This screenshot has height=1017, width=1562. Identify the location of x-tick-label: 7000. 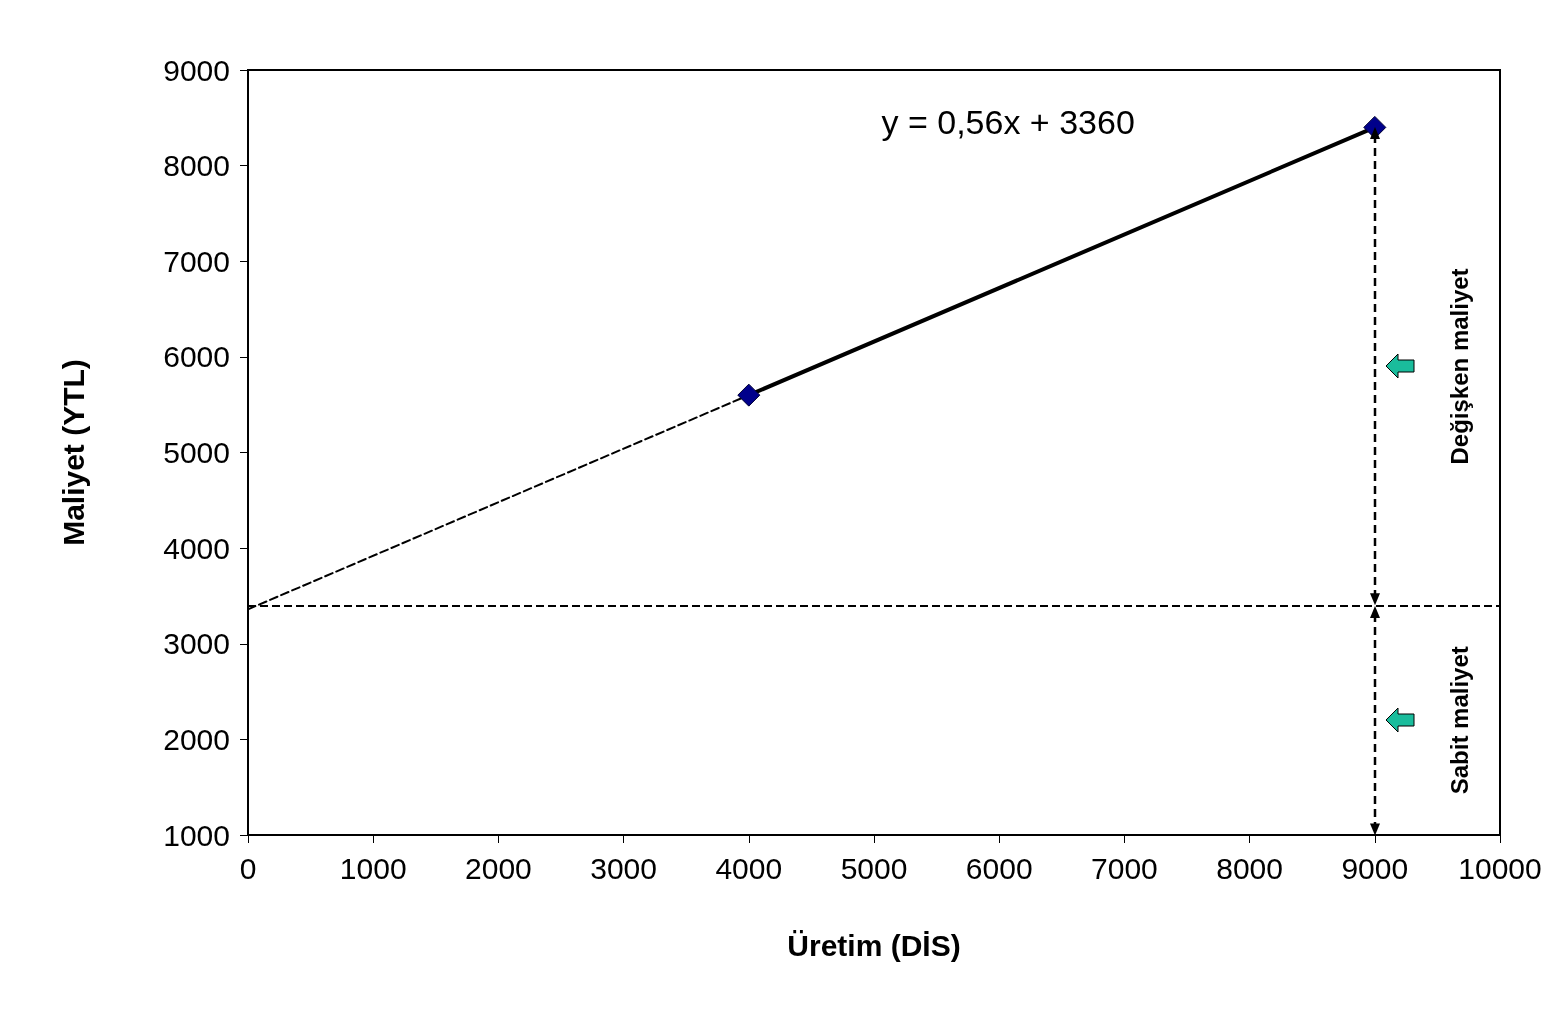
(1124, 868).